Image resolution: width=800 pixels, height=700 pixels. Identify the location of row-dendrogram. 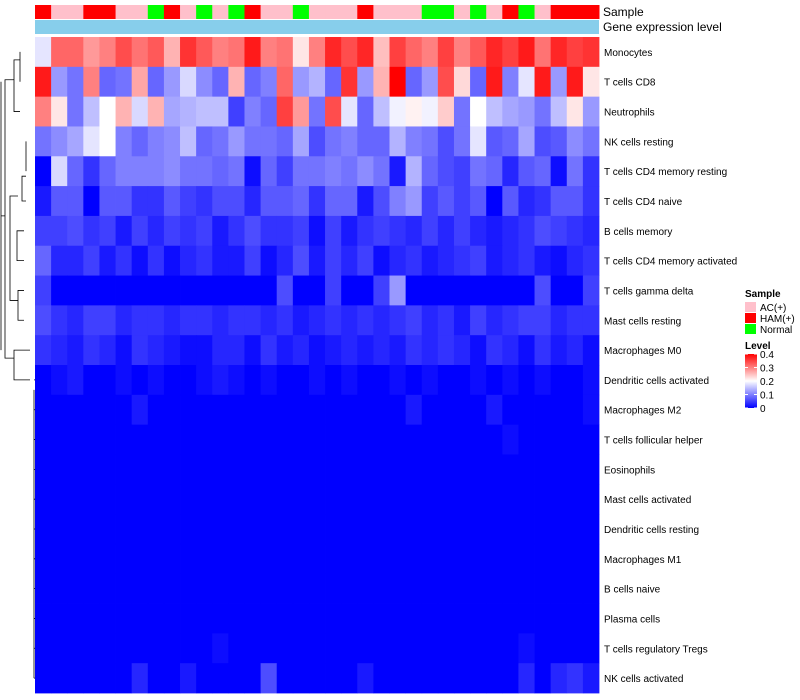
(17, 365).